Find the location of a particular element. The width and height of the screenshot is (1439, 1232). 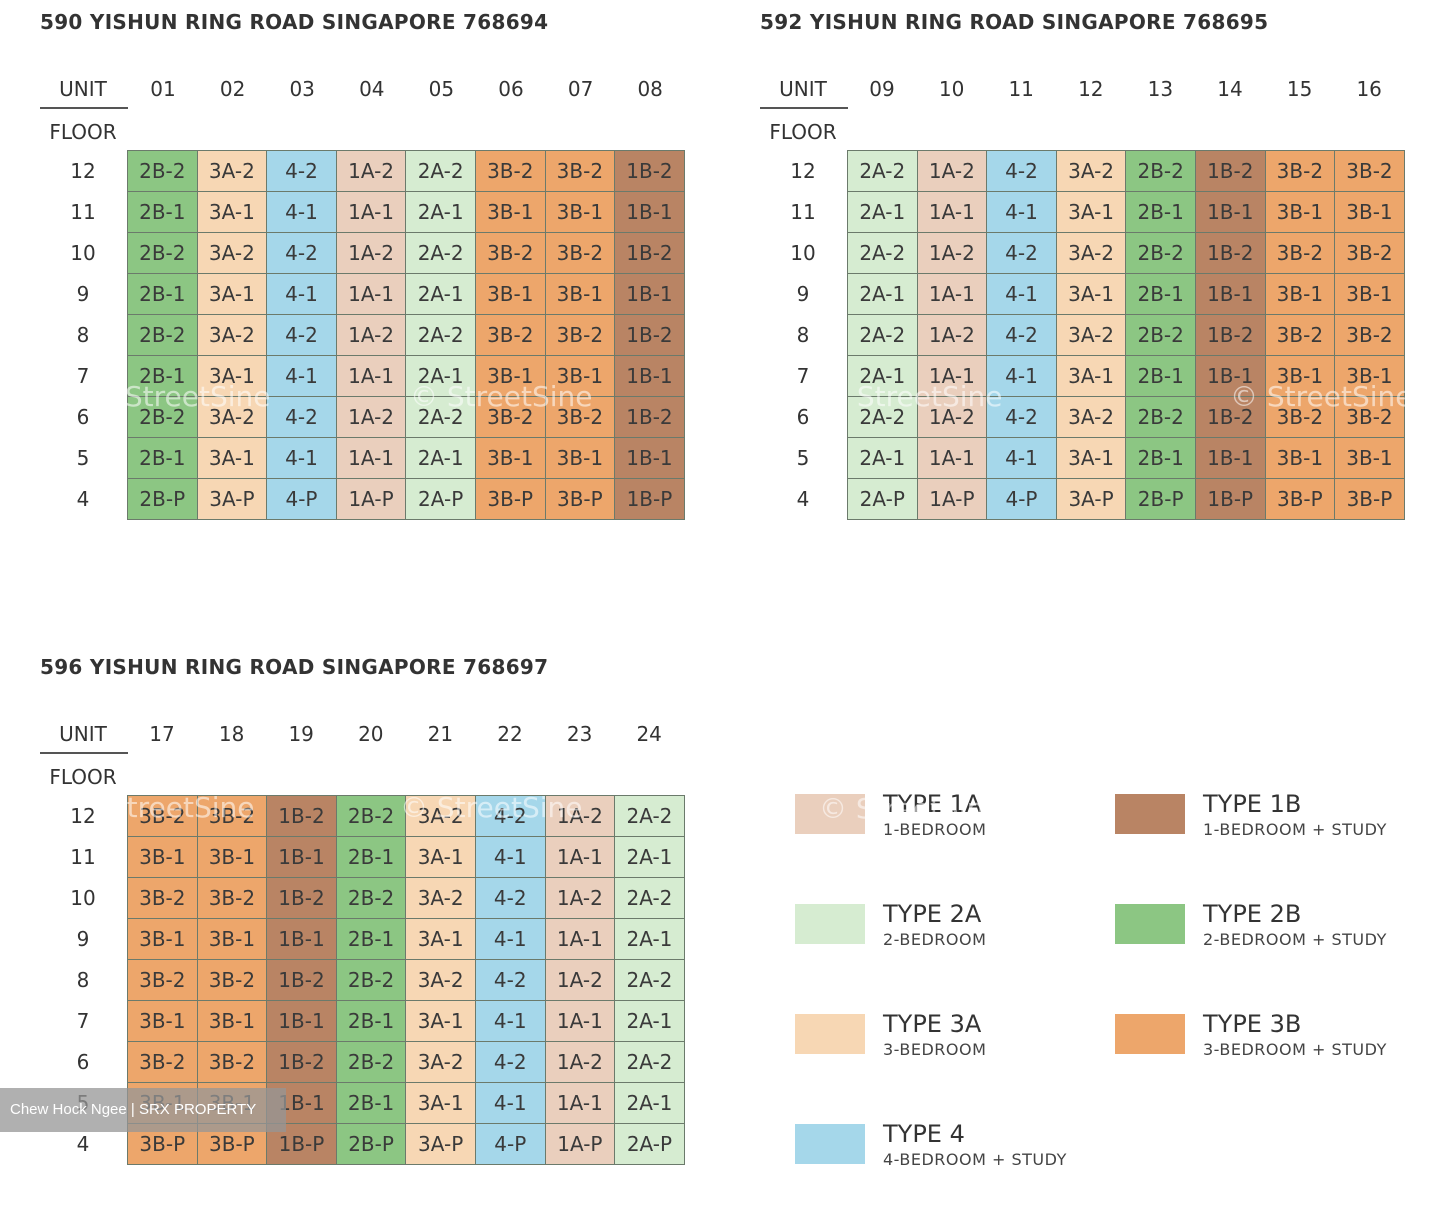

unit-number-header: 02 is located at coordinates (232, 89).